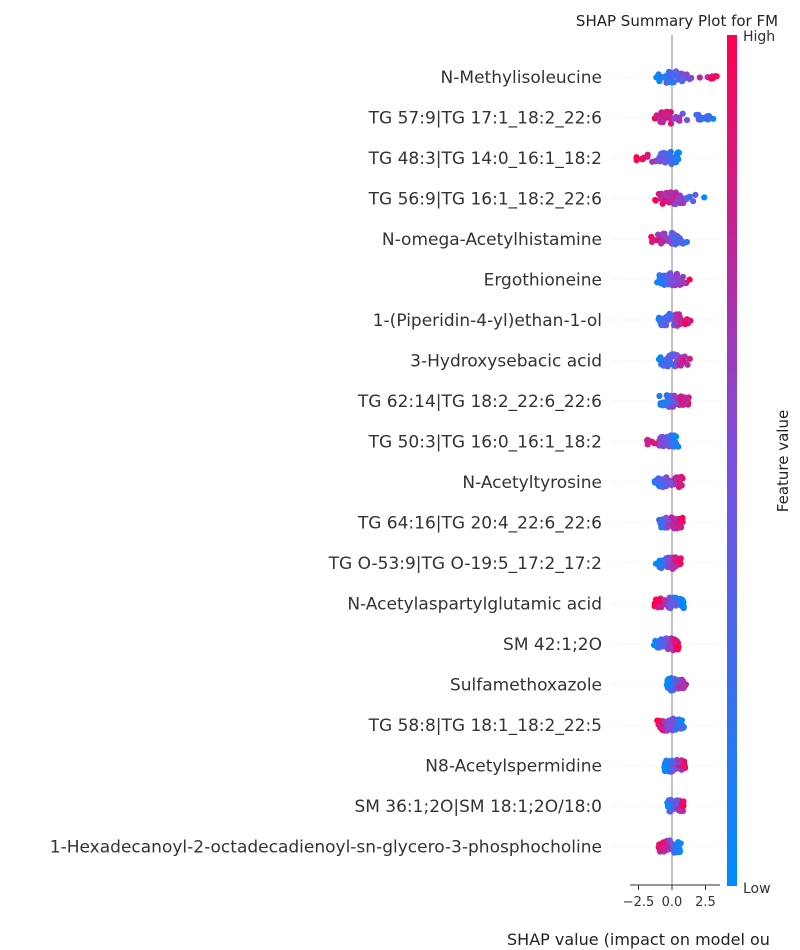  I want to click on feature-label: N8-Acetylspermidine, so click(513, 767).